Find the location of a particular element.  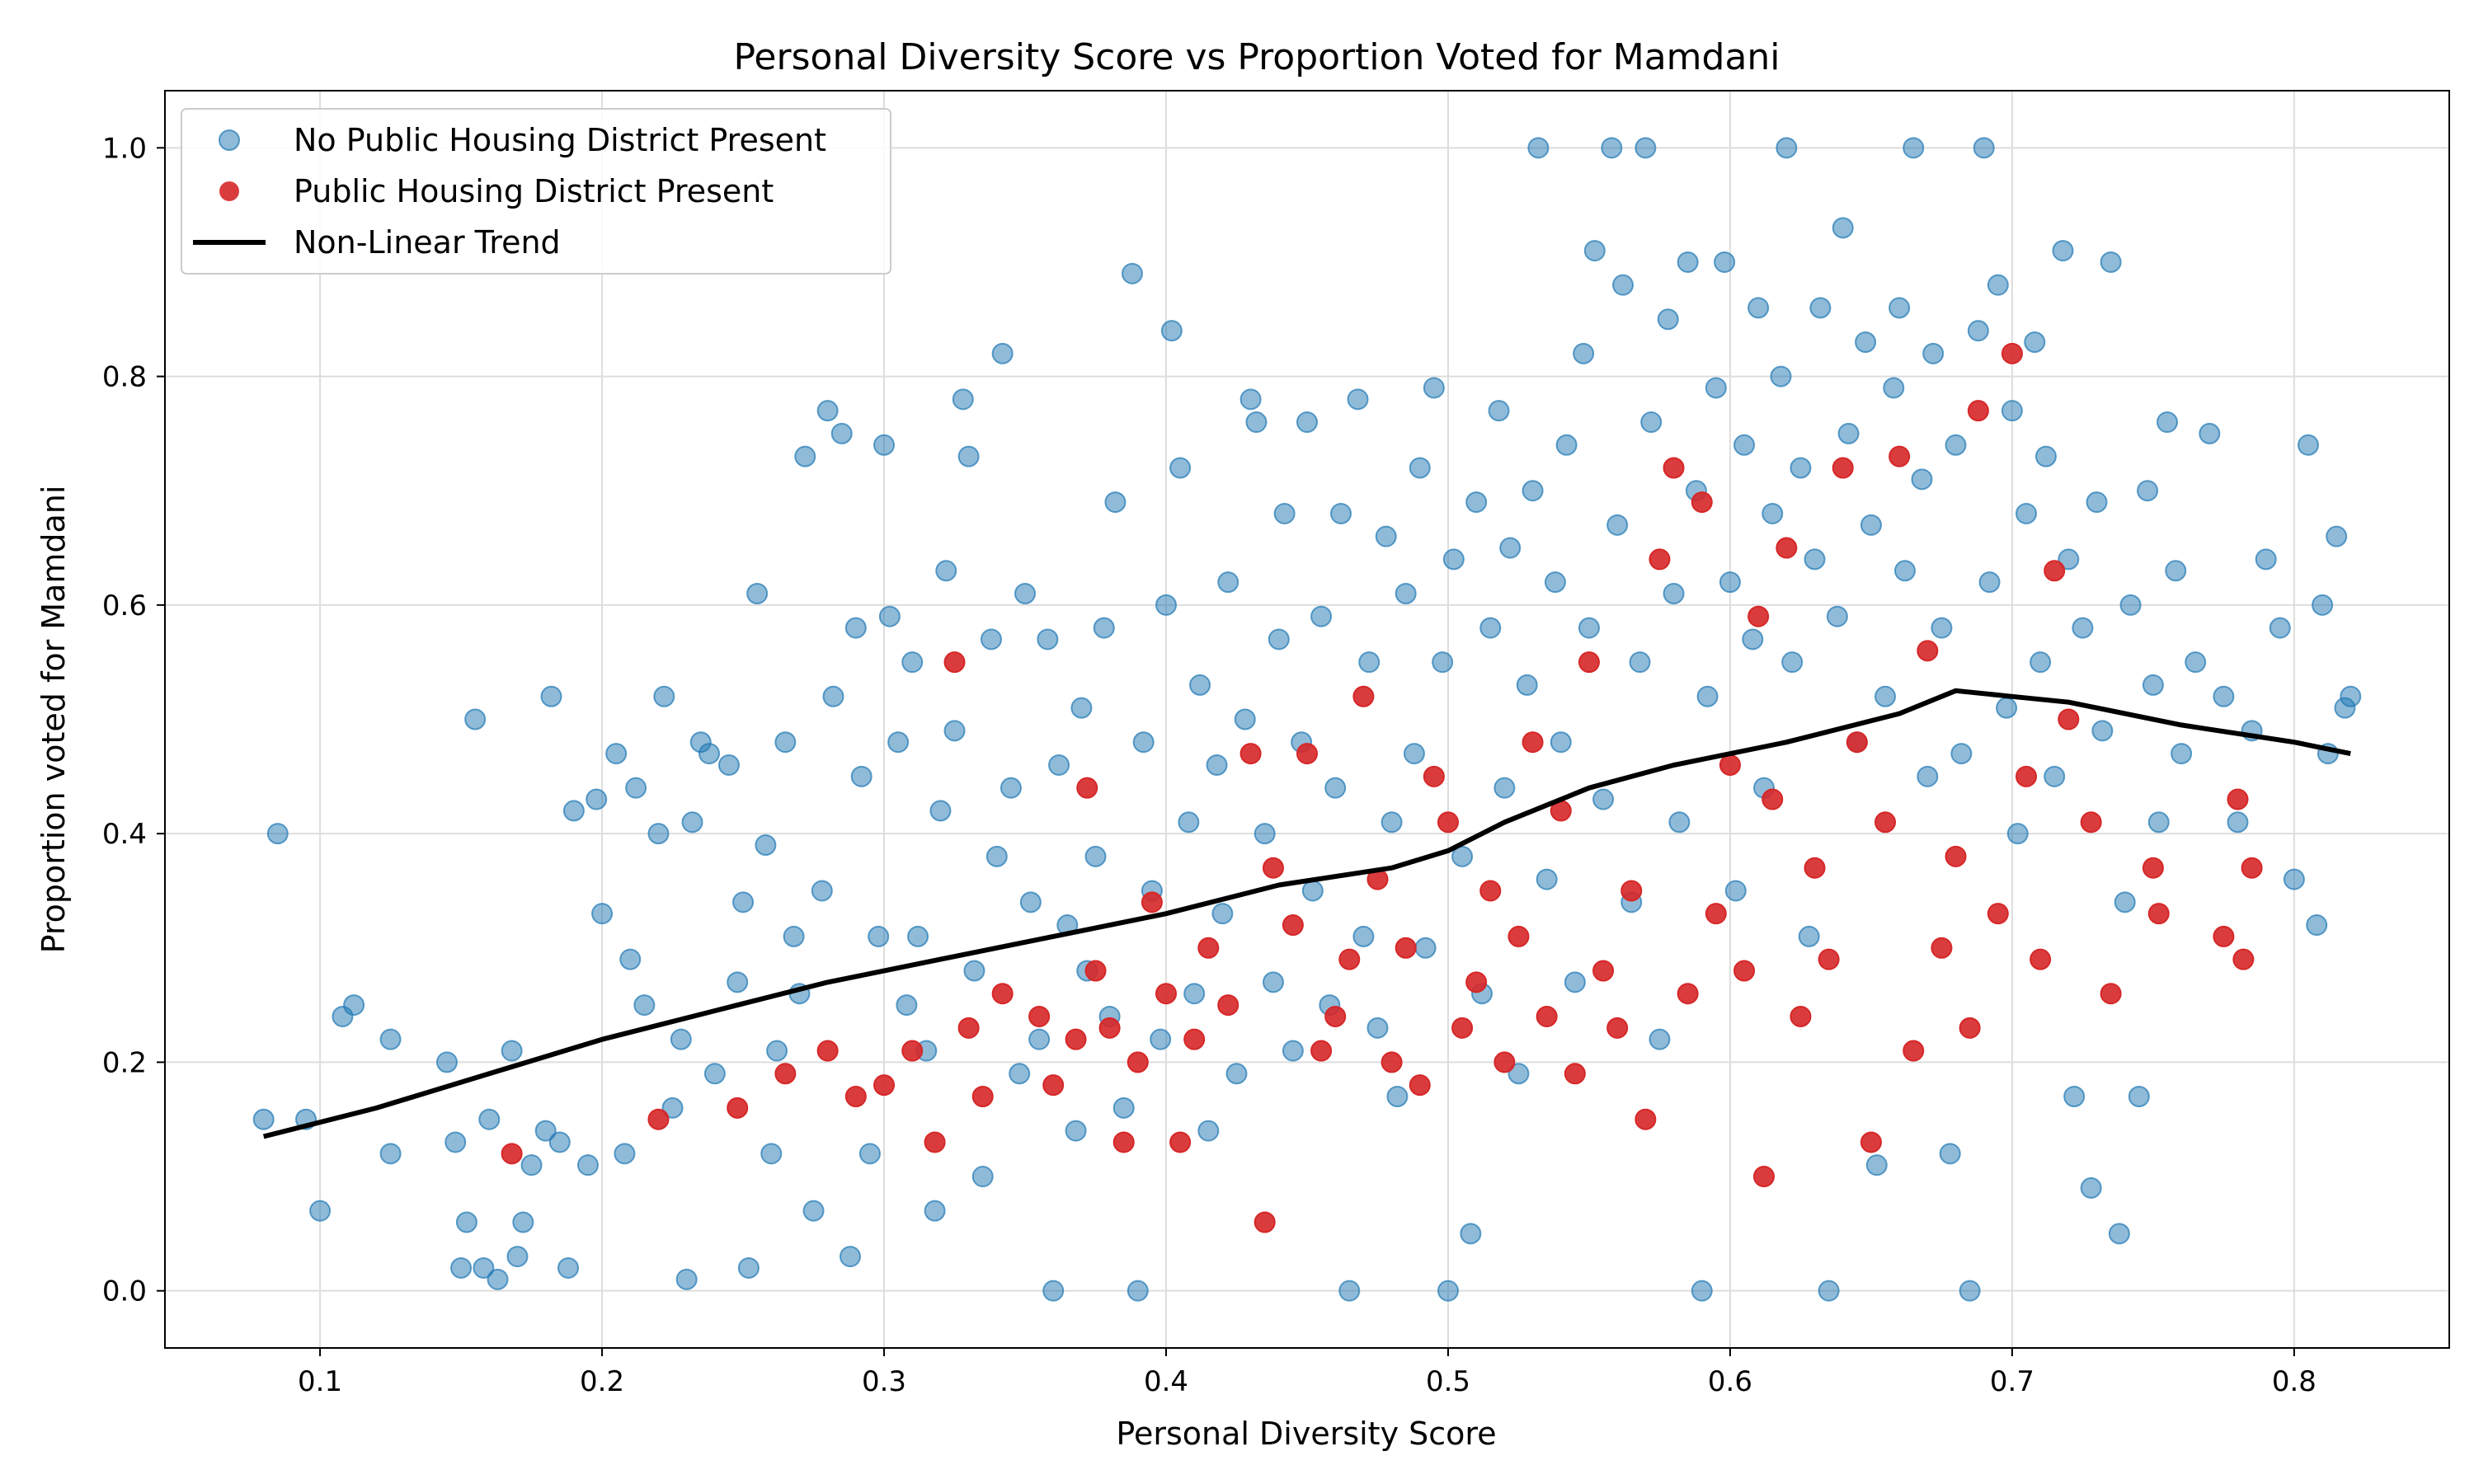

y-axis-label: Proportion voted for Mamdani is located at coordinates (53, 720).